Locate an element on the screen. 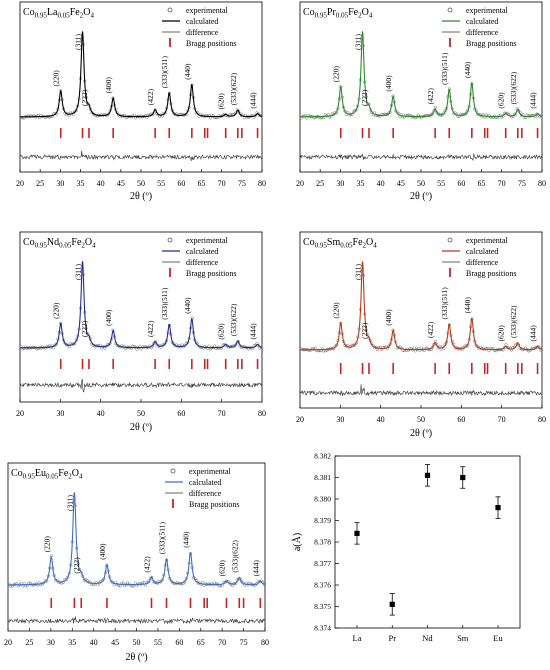 The width and height of the screenshot is (550, 670). plot-frame is located at coordinates (421, 320).